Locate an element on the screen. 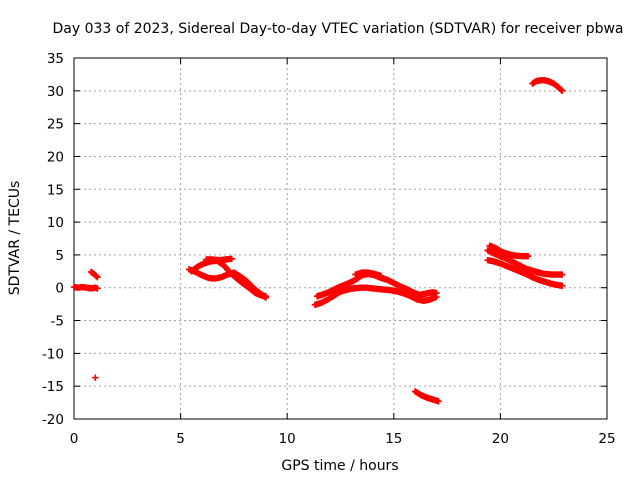 The height and width of the screenshot is (480, 640). y-tick-label: -10 is located at coordinates (53, 354).